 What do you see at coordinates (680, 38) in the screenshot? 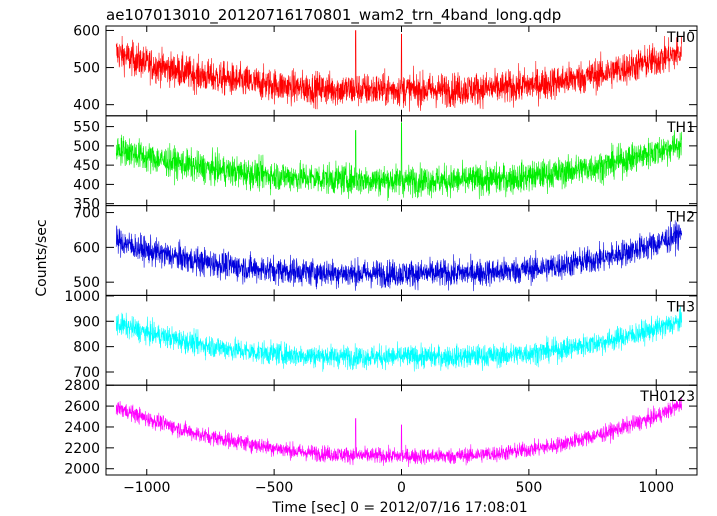
I see `panel-label: TH0` at bounding box center [680, 38].